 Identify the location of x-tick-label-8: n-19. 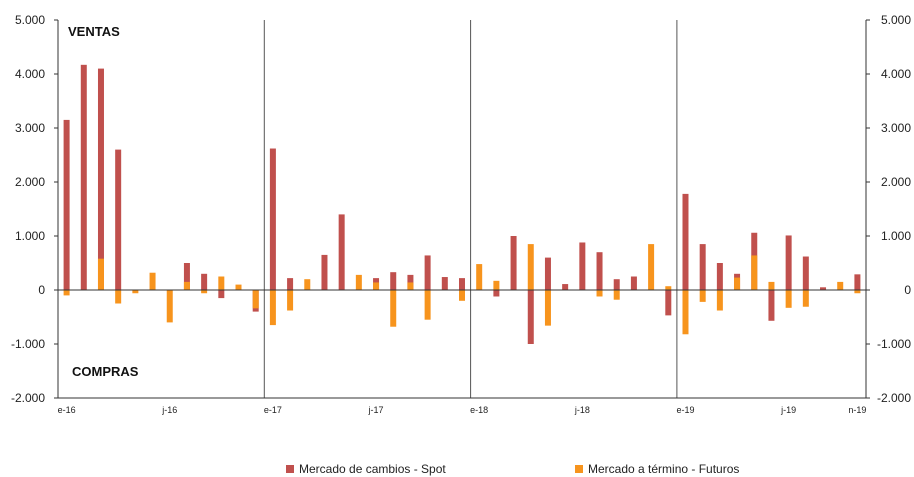
(857, 410).